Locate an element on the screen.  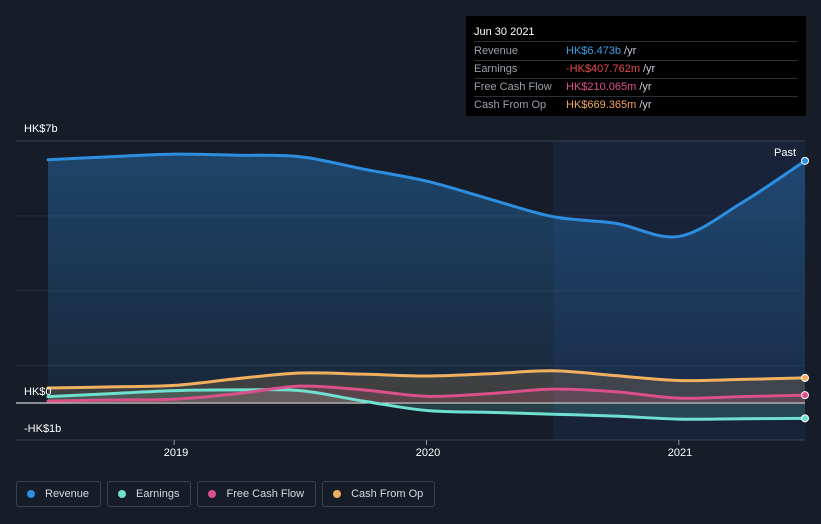
legend-item-cash-from-op: Cash From Op is located at coordinates (379, 494).